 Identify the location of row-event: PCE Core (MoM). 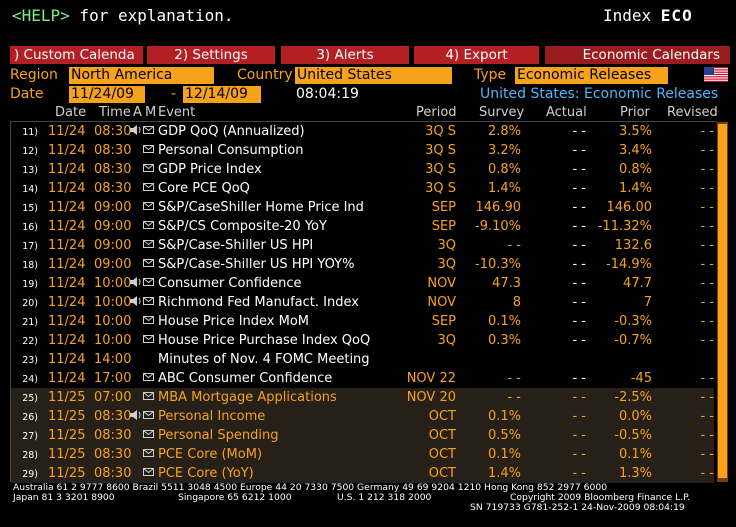
(210, 454).